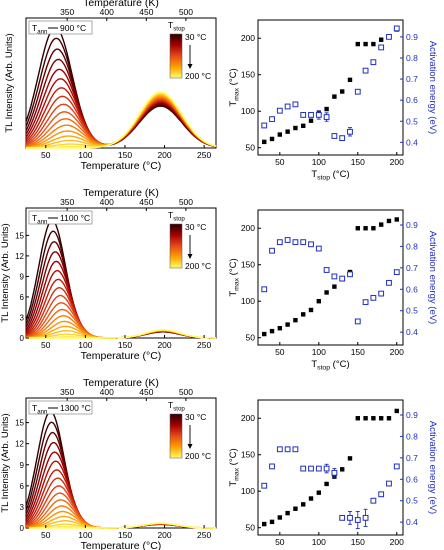  Describe the element at coordinates (412, 332) in the screenshot. I see `act-ytick-right-label: 0.4` at that location.